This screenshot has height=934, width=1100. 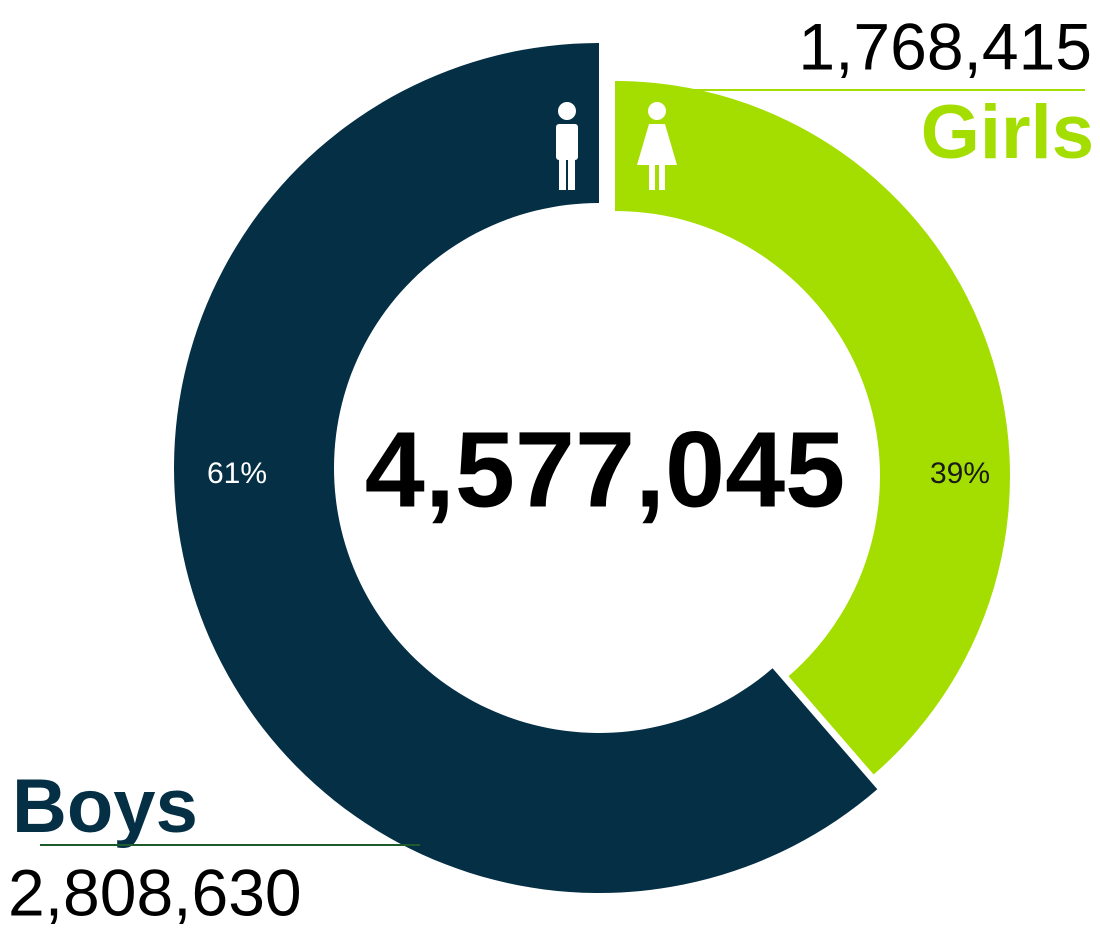 What do you see at coordinates (657, 146) in the screenshot?
I see `girl-icon` at bounding box center [657, 146].